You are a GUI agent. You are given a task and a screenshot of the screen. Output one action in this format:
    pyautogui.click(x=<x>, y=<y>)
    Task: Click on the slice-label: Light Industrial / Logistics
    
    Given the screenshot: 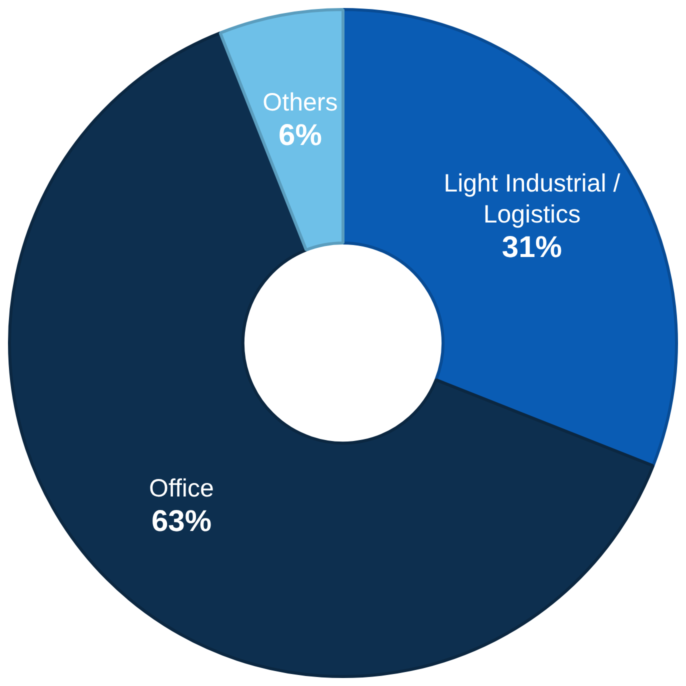 What is the action you would take?
    pyautogui.click(x=532, y=198)
    